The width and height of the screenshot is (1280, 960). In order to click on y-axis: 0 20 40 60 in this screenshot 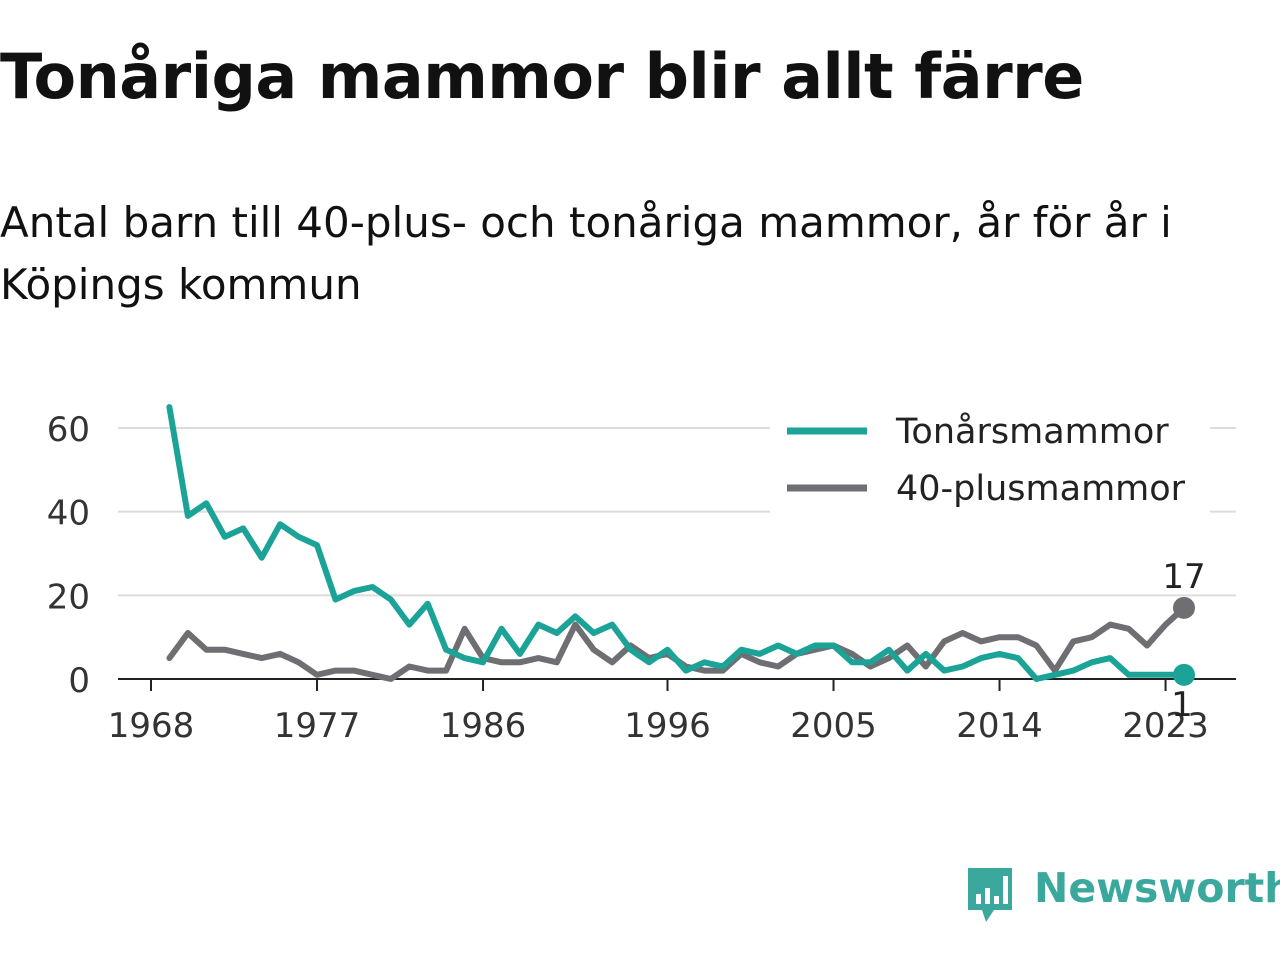, I will do `click(68, 555)`.